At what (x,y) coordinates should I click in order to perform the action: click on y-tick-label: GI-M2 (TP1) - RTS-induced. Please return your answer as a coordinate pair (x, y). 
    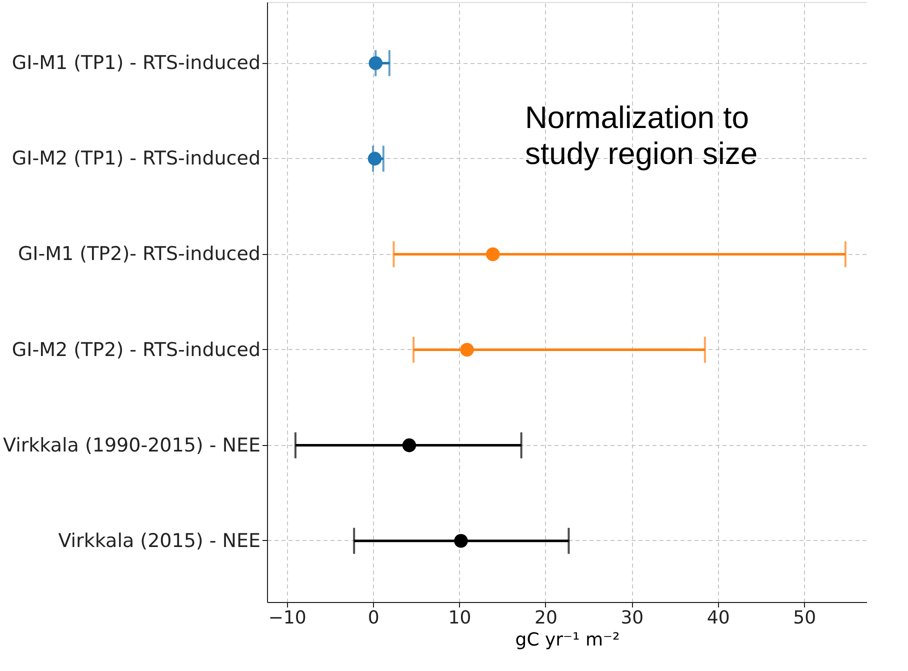
    Looking at the image, I should click on (136, 159).